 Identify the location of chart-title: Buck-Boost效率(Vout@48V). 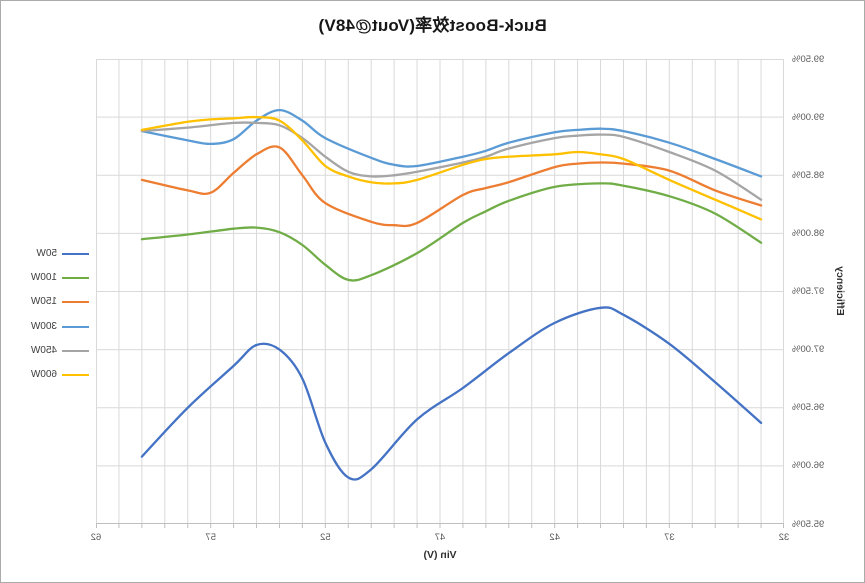
(432, 25).